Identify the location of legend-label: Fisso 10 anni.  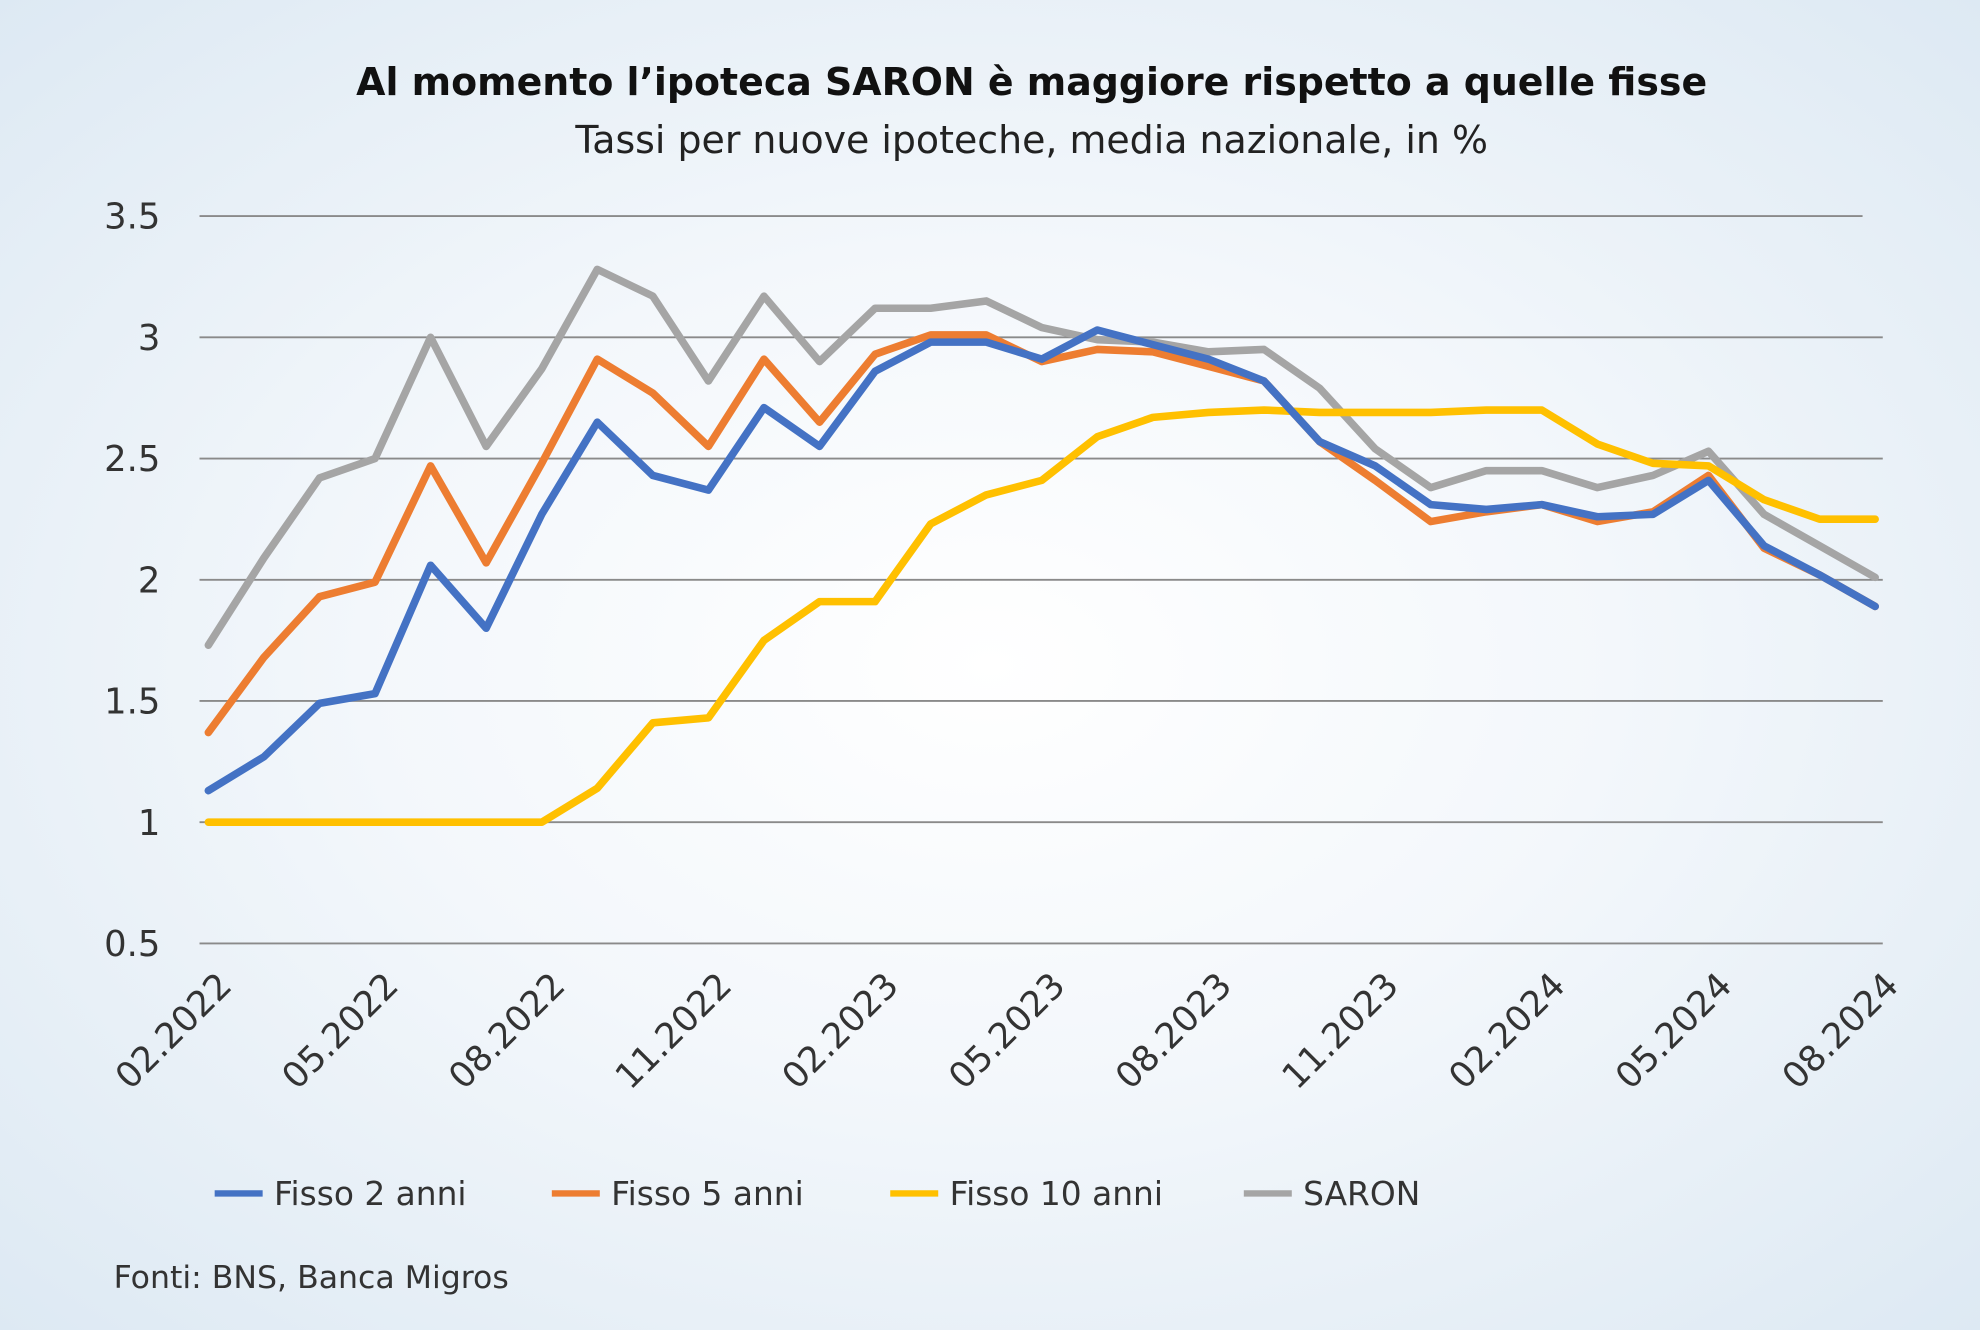
(1056, 1194).